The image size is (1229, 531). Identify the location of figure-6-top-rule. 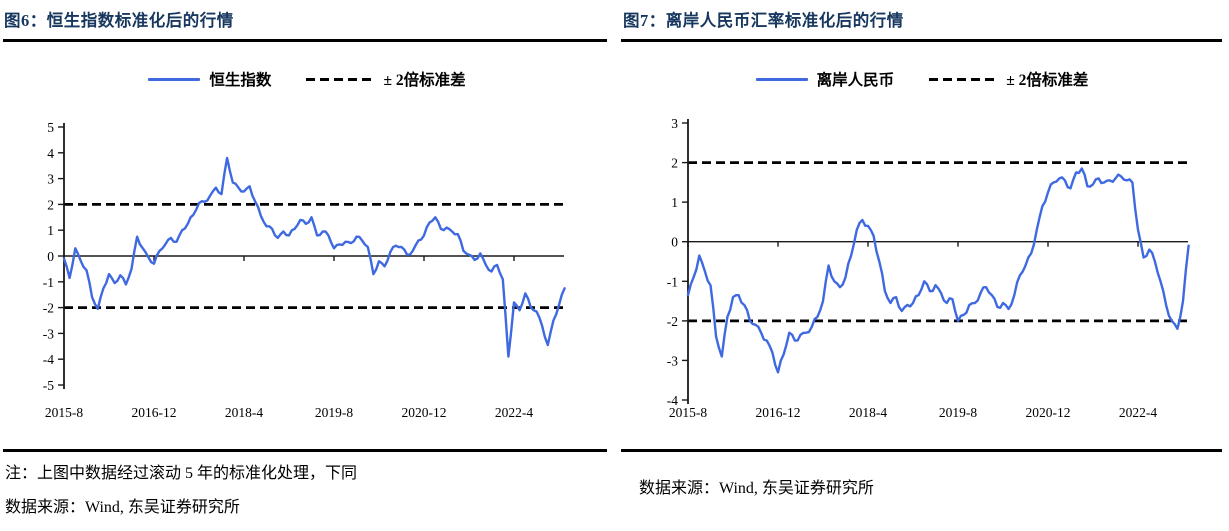
(305, 40).